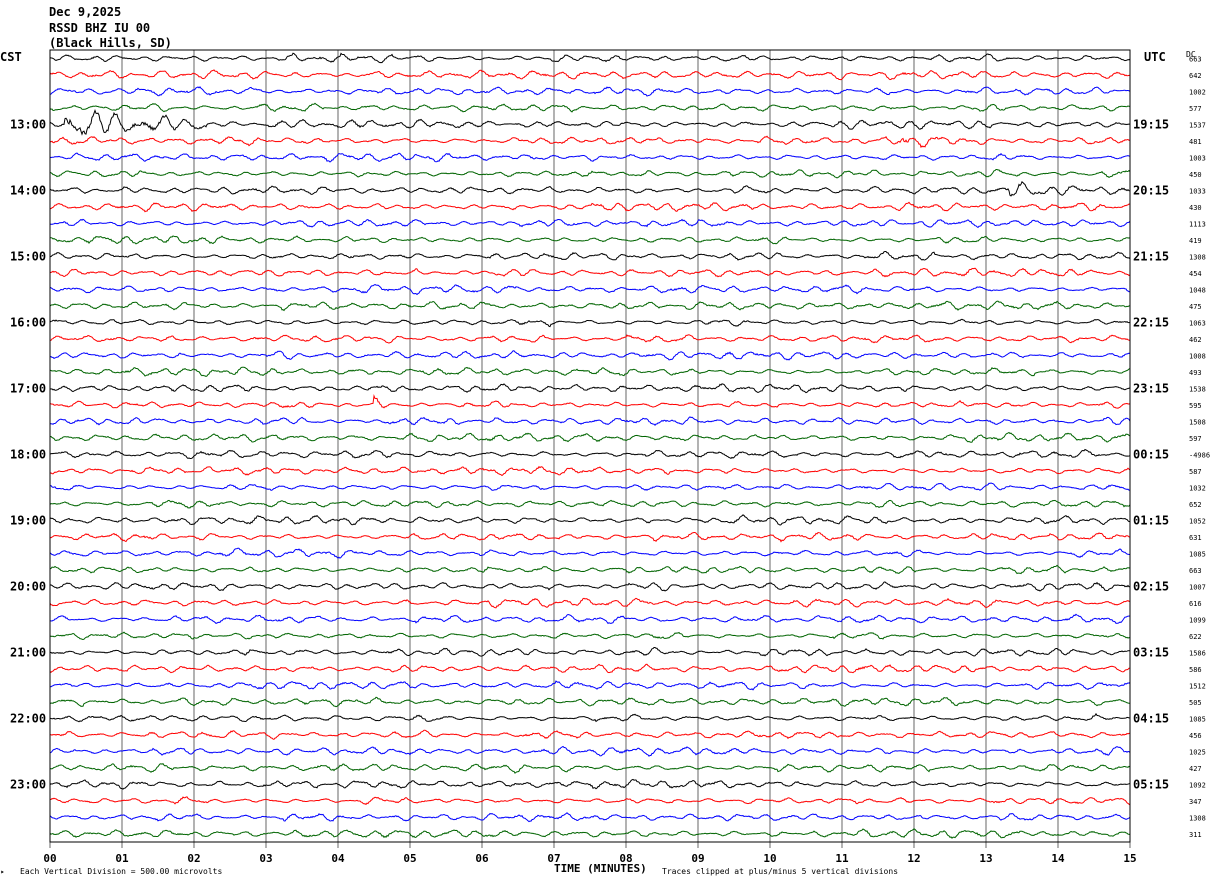 Image resolution: width=1210 pixels, height=886 pixels. I want to click on dc-offset-label: 1052, so click(1197, 521).